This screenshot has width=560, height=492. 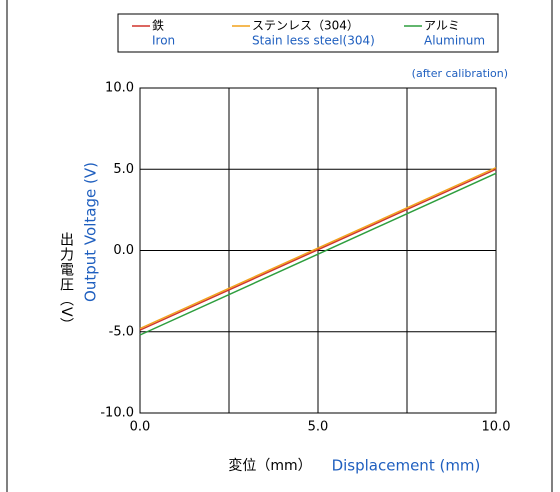 I want to click on legend-box, so click(x=308, y=33).